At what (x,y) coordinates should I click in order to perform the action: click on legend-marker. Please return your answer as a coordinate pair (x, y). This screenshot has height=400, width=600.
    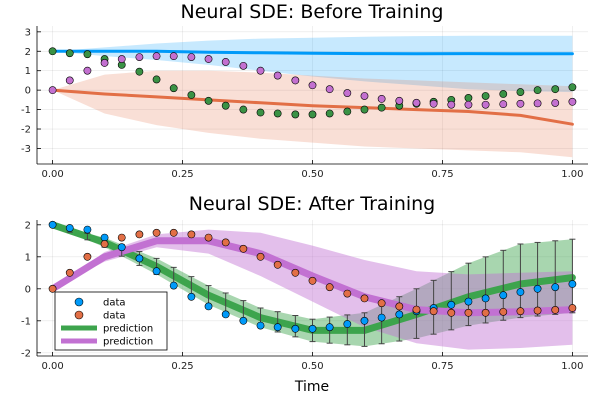
    Looking at the image, I should click on (79, 302).